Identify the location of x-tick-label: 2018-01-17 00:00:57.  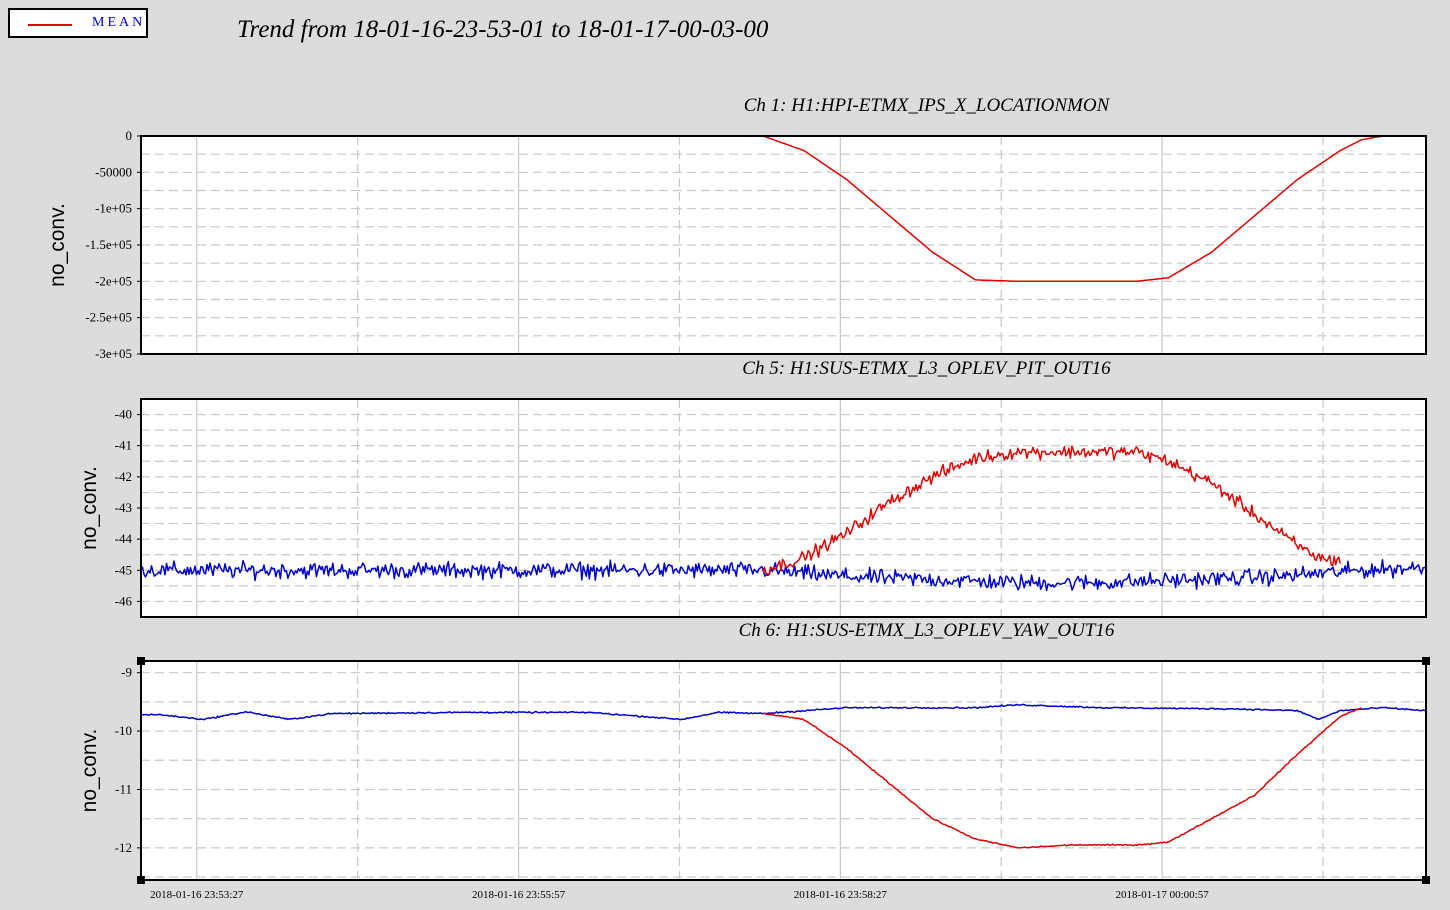
(1163, 895).